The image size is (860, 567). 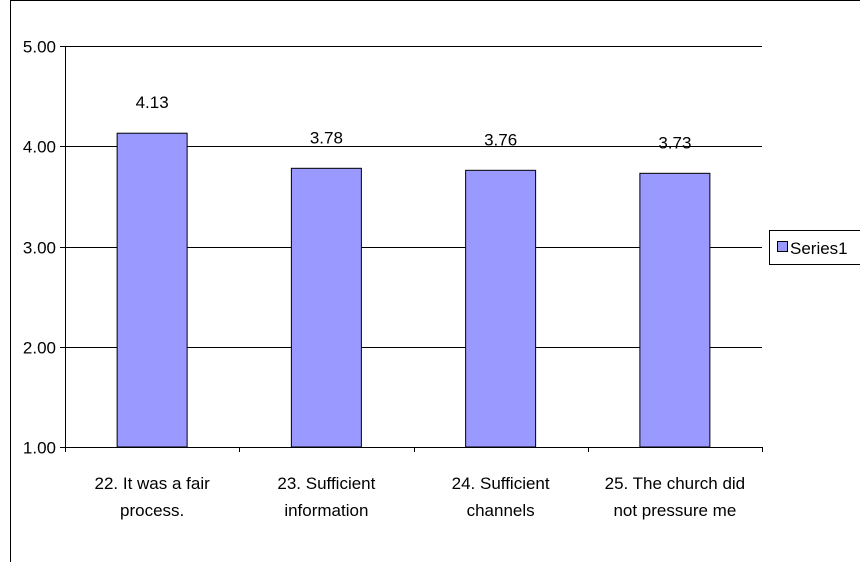 What do you see at coordinates (783, 247) in the screenshot?
I see `legend-swatch` at bounding box center [783, 247].